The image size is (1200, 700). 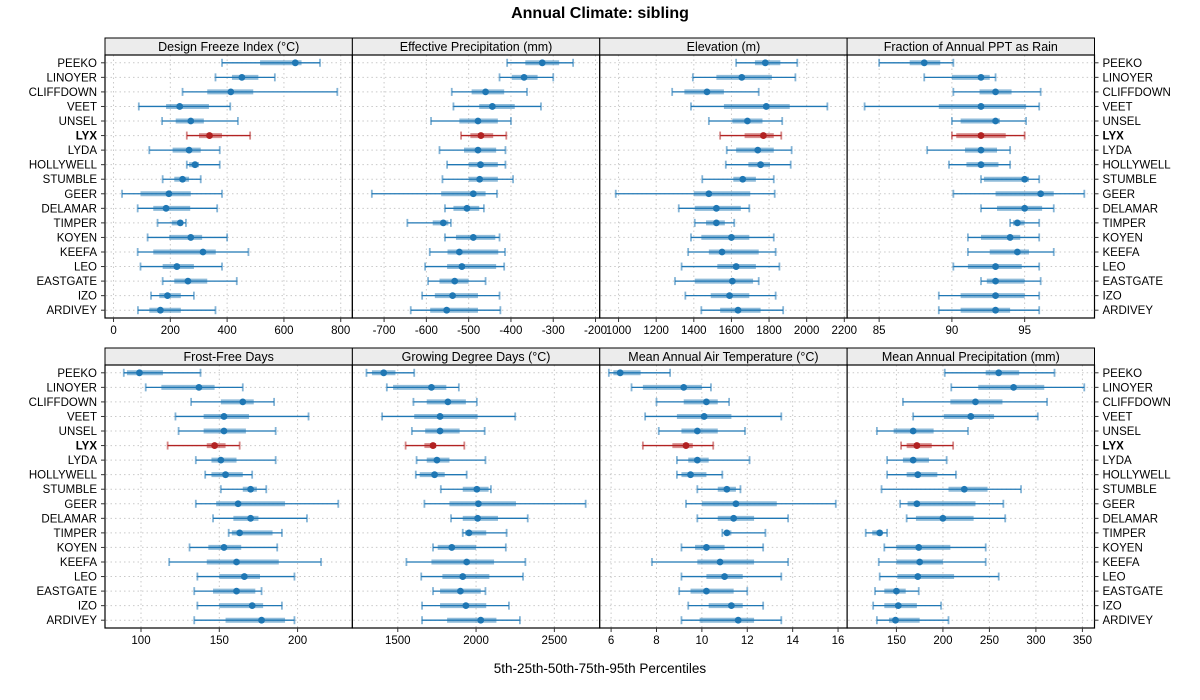 What do you see at coordinates (468, 331) in the screenshot?
I see `axis-tick-label: -500` at bounding box center [468, 331].